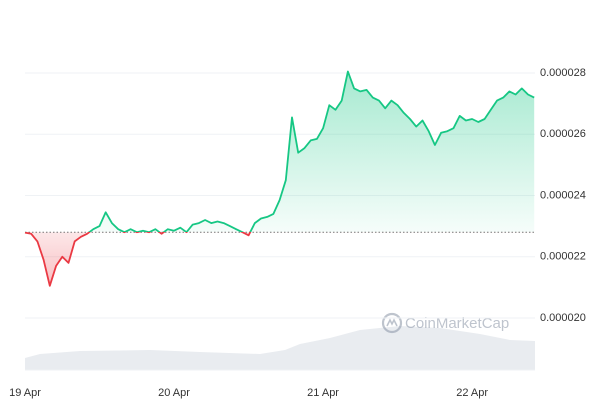  Describe the element at coordinates (25, 393) in the screenshot. I see `x-tick-label: 19 Apr` at that location.